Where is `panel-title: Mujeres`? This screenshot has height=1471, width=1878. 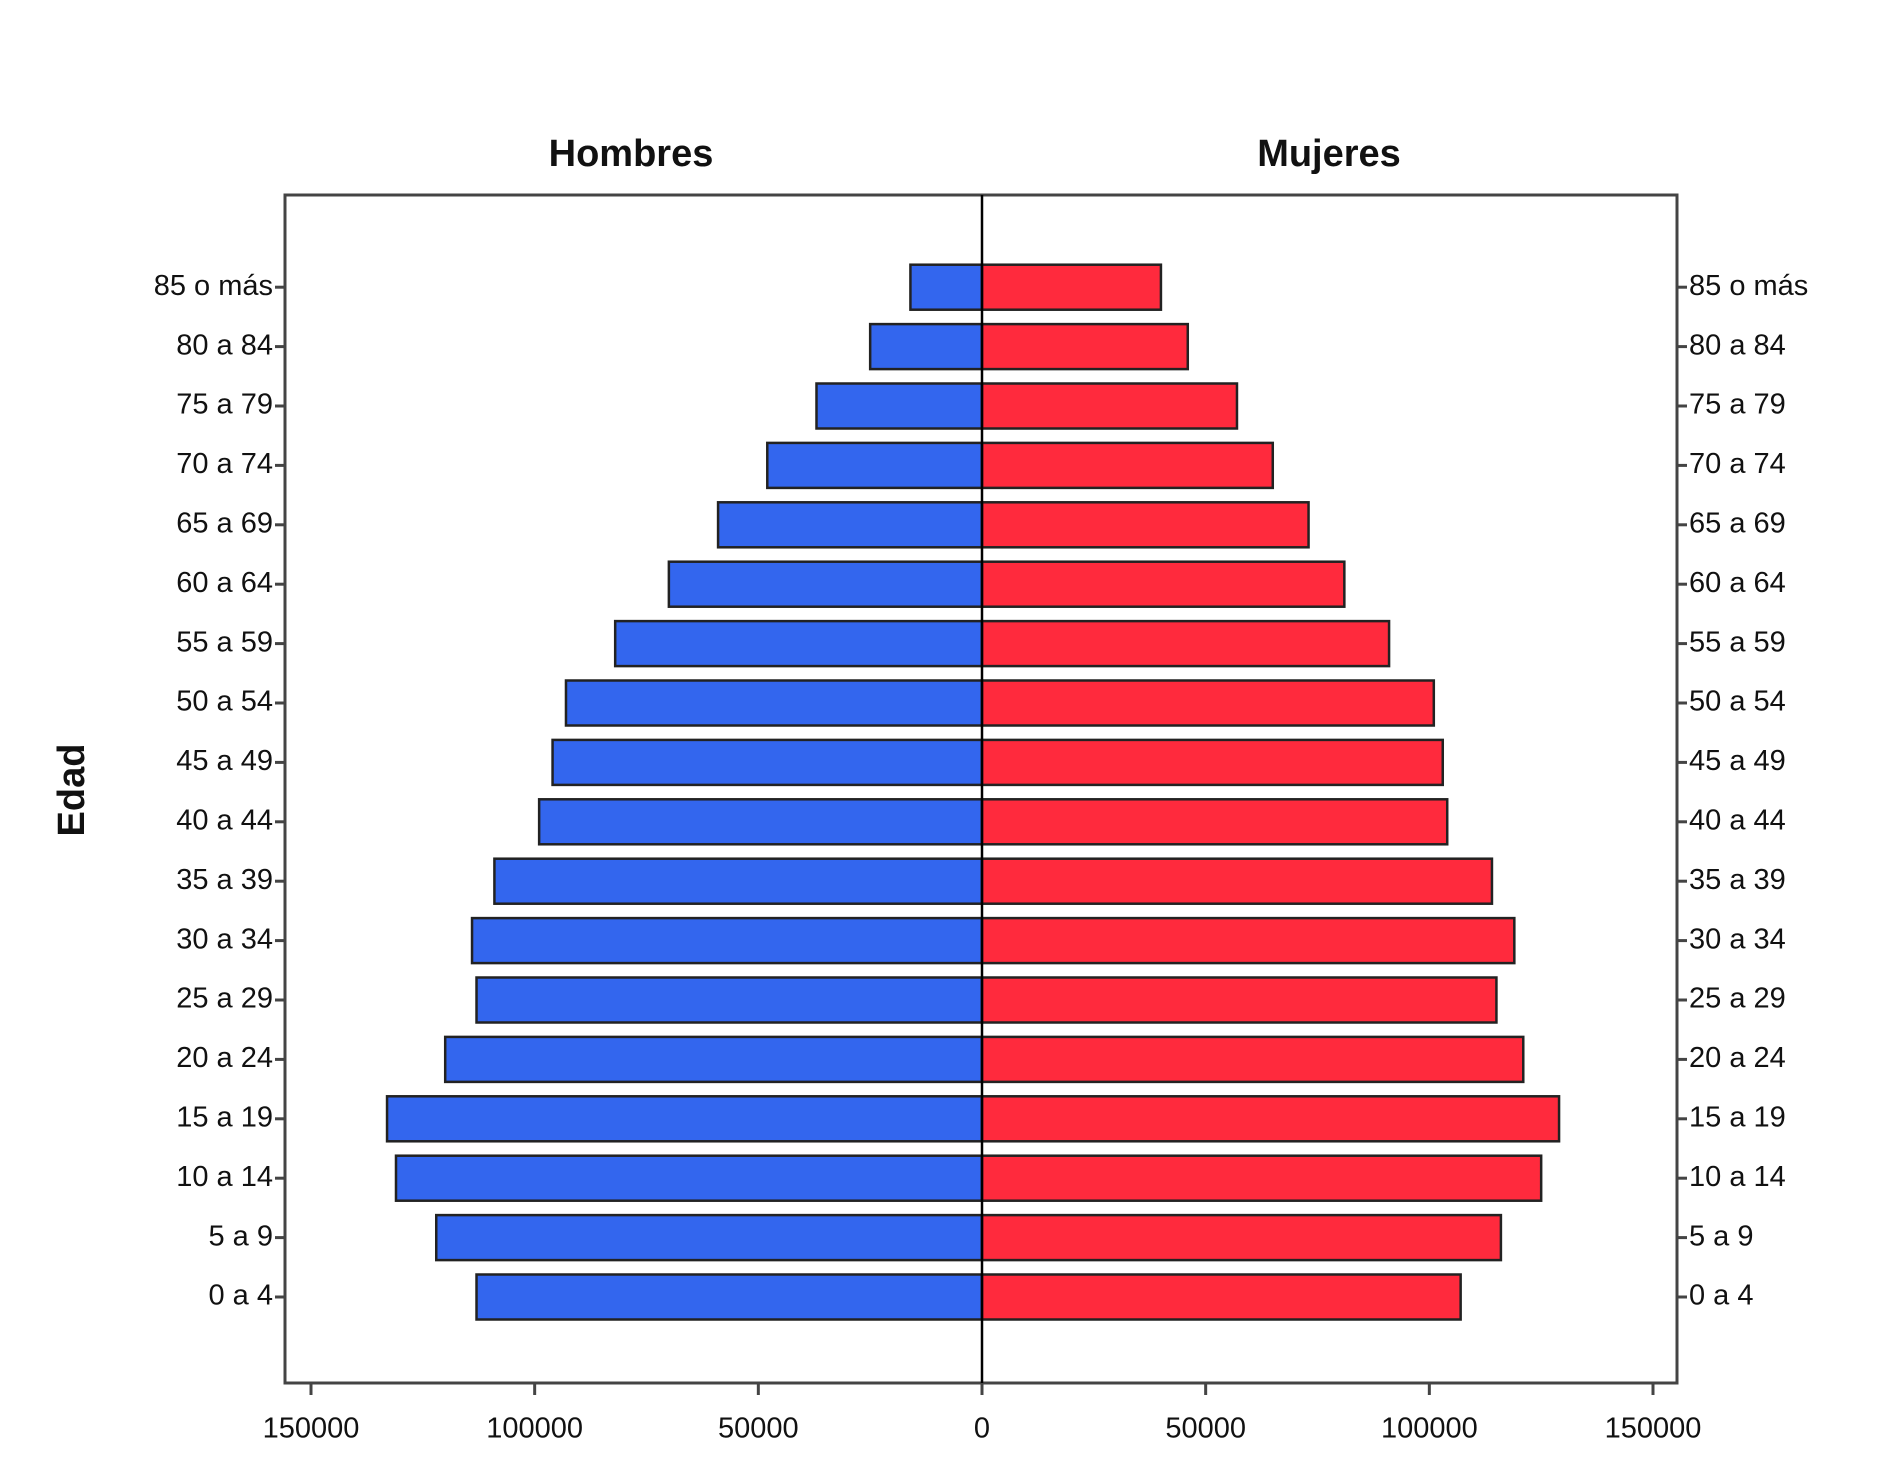 panel-title: Mujeres is located at coordinates (1329, 154).